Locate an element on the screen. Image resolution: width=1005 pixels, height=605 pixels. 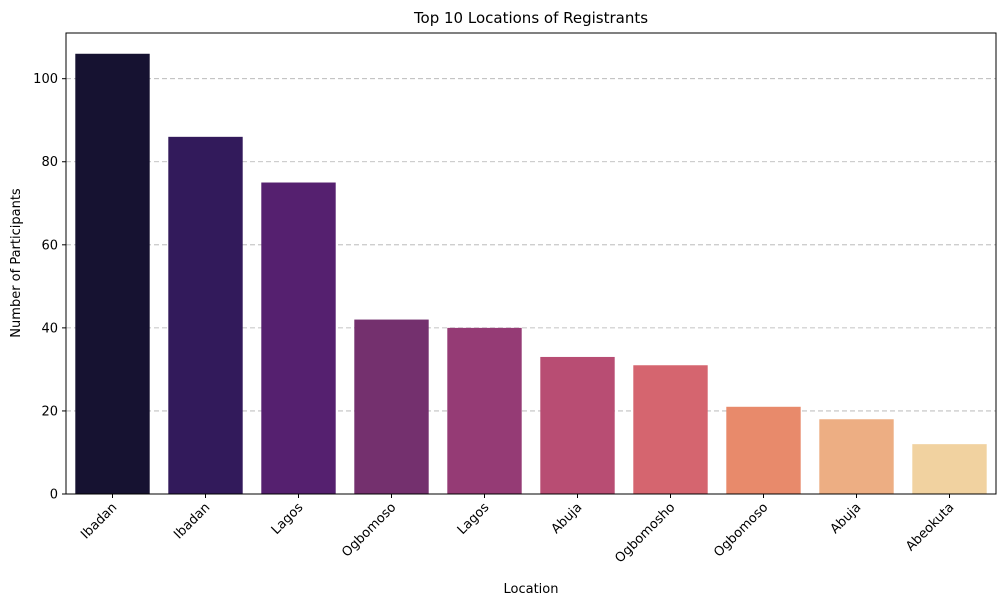
y-tick-label: 80 is located at coordinates (49, 162).